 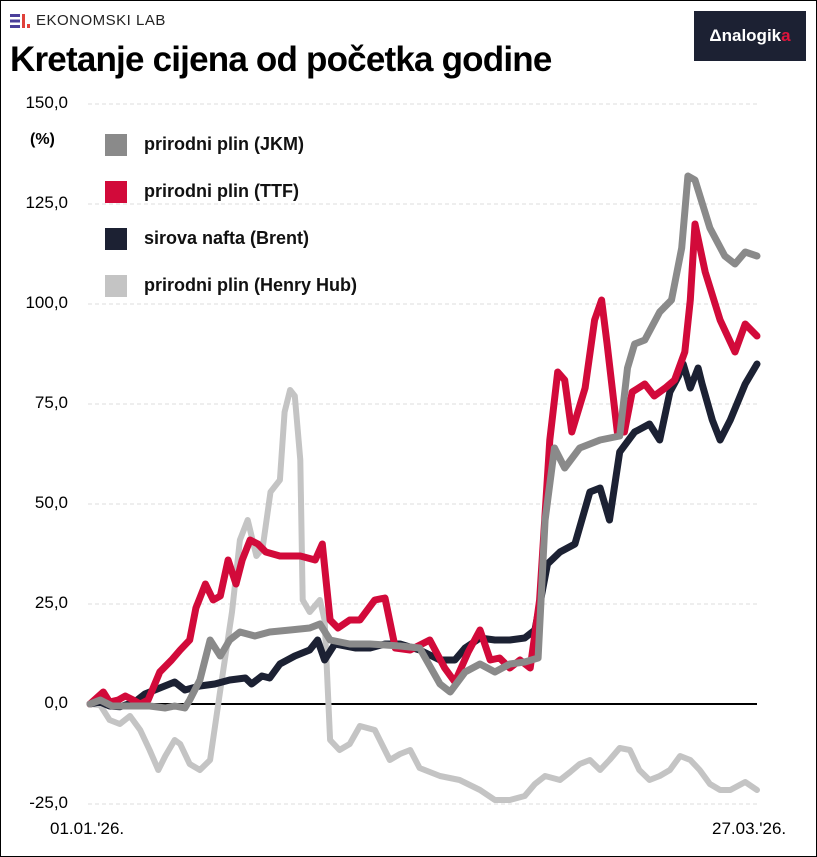 What do you see at coordinates (751, 35) in the screenshot?
I see `logo-text: nalogik` at bounding box center [751, 35].